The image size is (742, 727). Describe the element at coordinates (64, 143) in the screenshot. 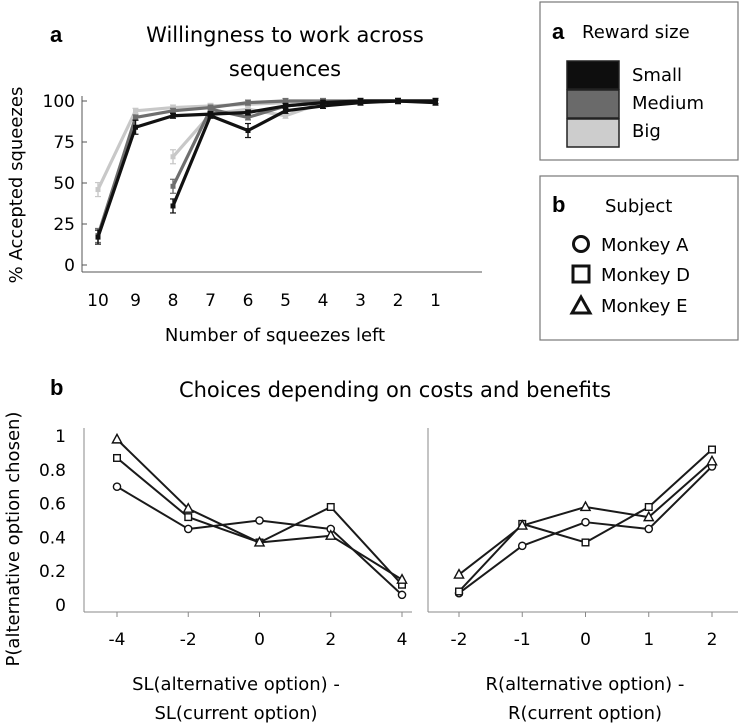

I see `a-y-tick-label: 75` at that location.